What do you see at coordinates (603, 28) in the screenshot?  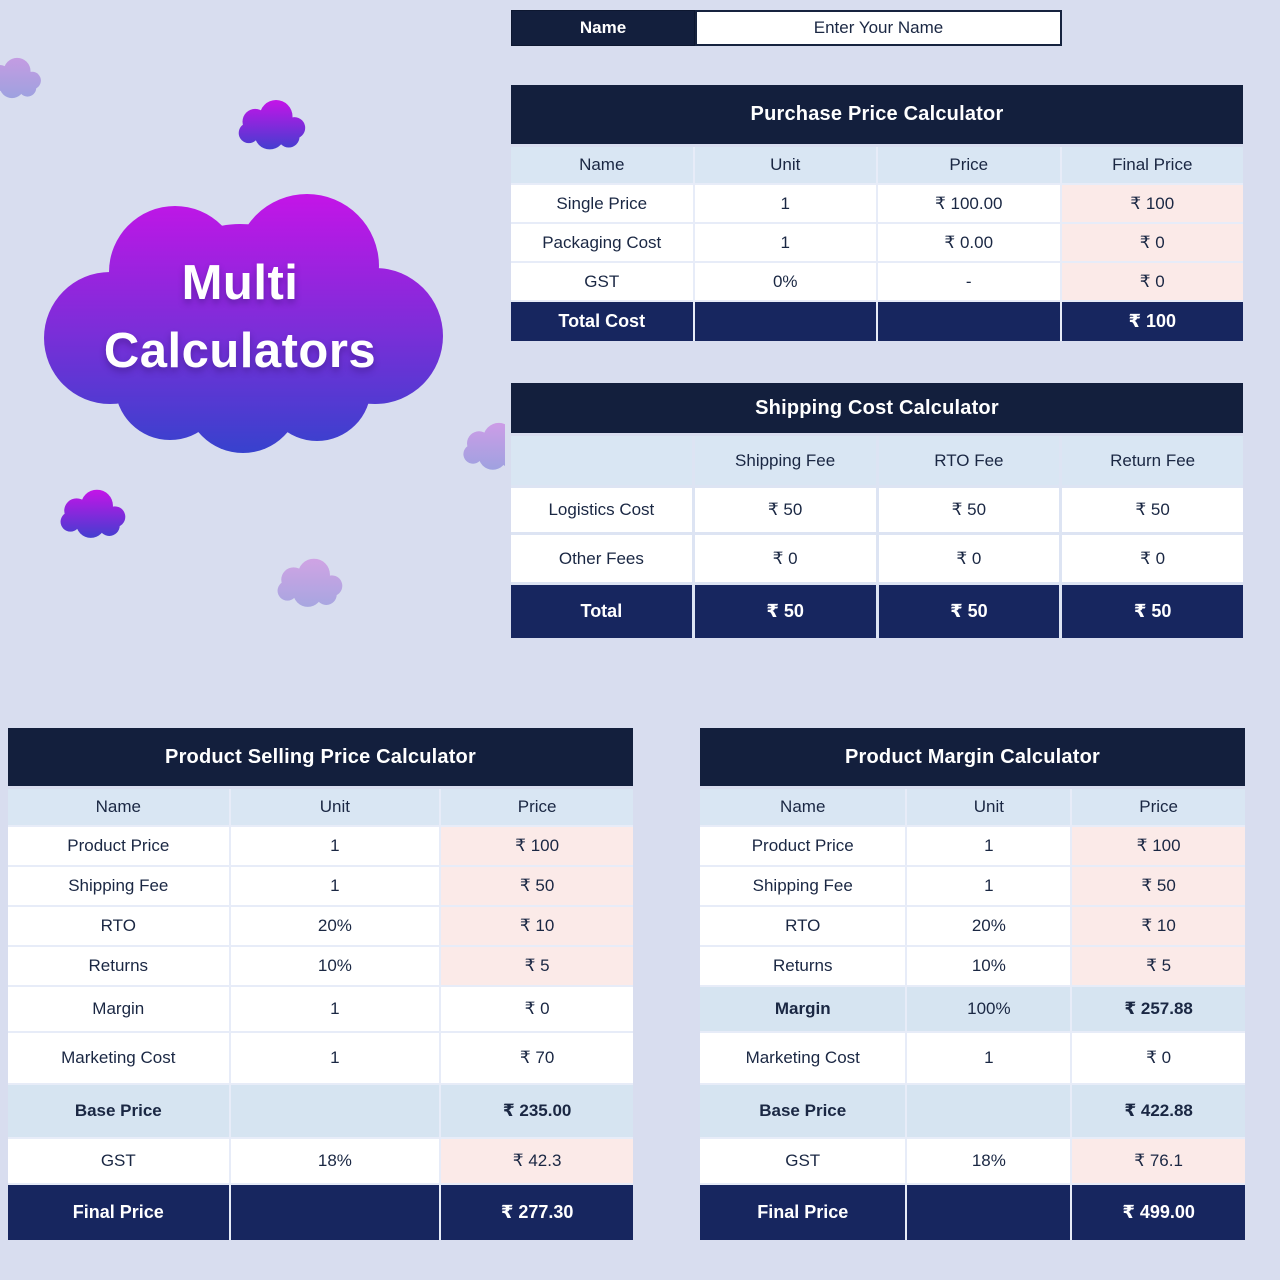 I see `name-label: Name` at bounding box center [603, 28].